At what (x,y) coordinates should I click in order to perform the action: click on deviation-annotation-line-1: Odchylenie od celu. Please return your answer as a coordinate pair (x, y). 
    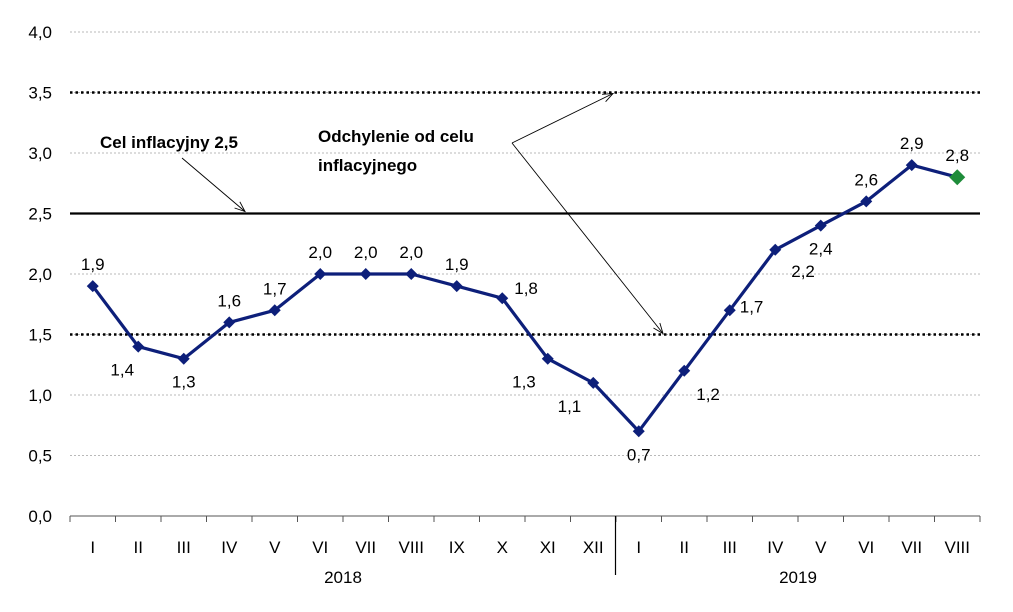
    Looking at the image, I should click on (396, 136).